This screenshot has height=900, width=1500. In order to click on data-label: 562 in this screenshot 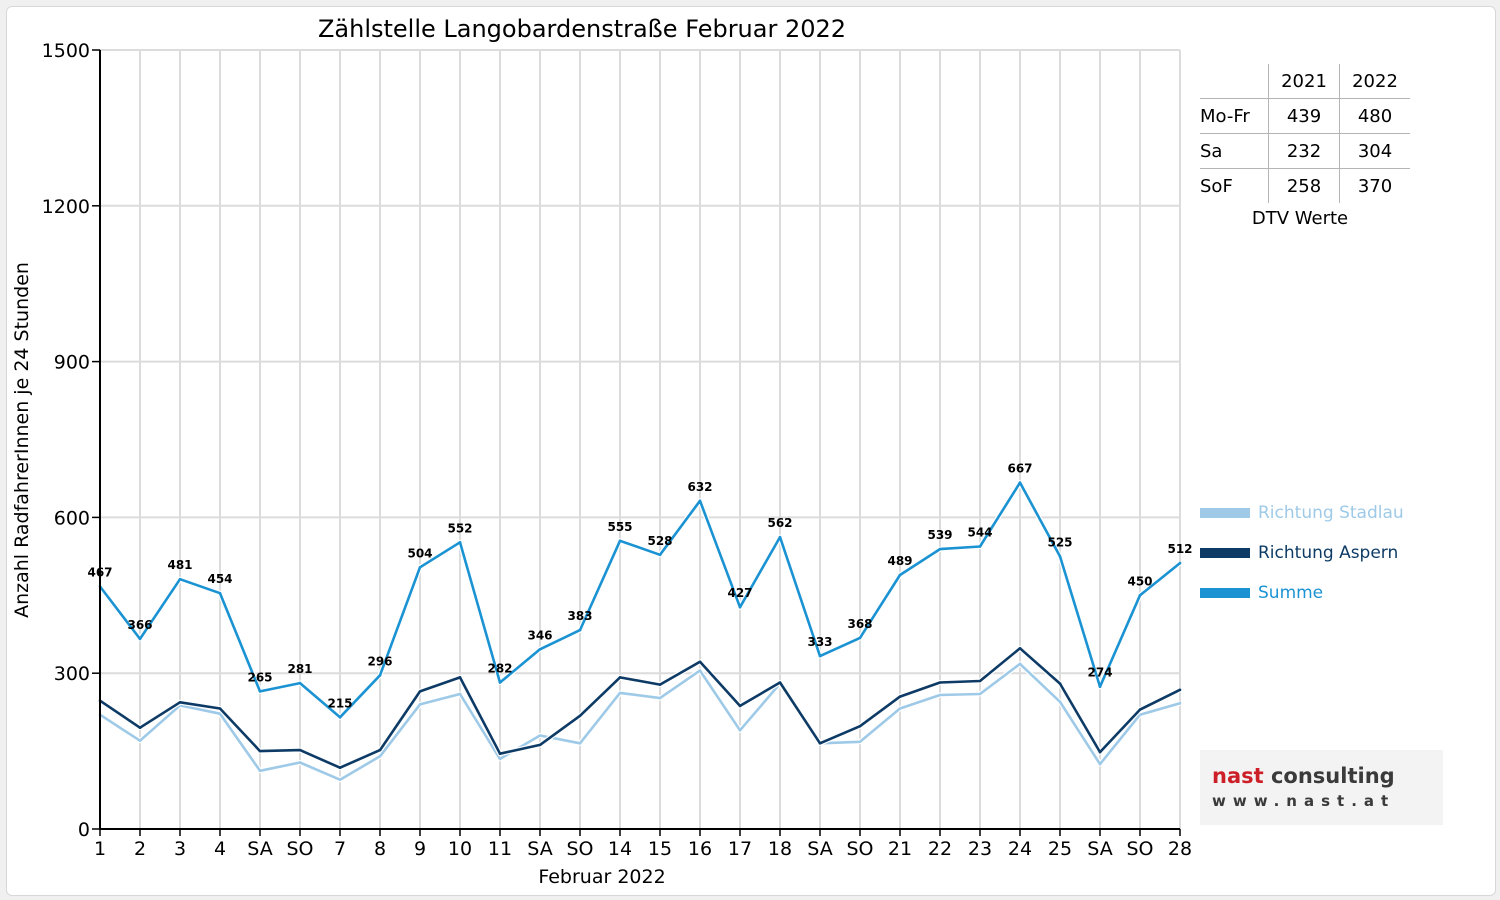, I will do `click(779, 523)`.